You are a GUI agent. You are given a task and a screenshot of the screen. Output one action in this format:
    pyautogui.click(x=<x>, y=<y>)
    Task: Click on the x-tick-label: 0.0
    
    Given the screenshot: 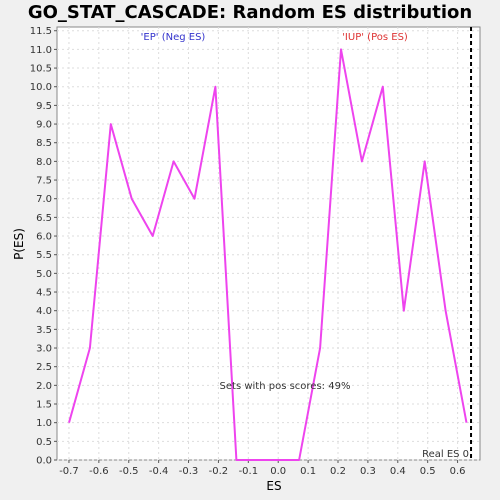 What is the action you would take?
    pyautogui.click(x=278, y=471)
    